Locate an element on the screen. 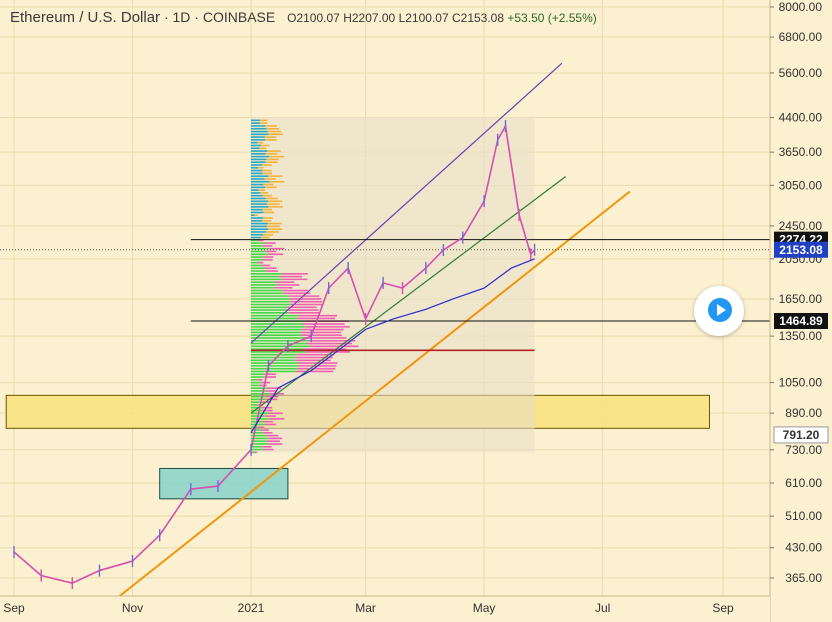 The width and height of the screenshot is (832, 622). y-tick-label: 6800.00 is located at coordinates (801, 37).